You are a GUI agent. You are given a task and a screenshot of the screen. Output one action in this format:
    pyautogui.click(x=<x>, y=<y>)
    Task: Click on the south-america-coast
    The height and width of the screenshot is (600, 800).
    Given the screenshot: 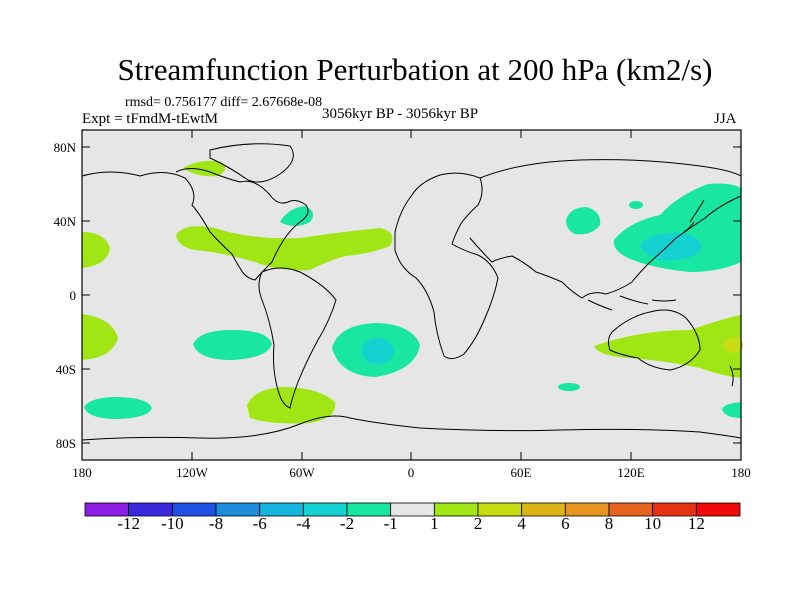 What is the action you would take?
    pyautogui.click(x=297, y=338)
    